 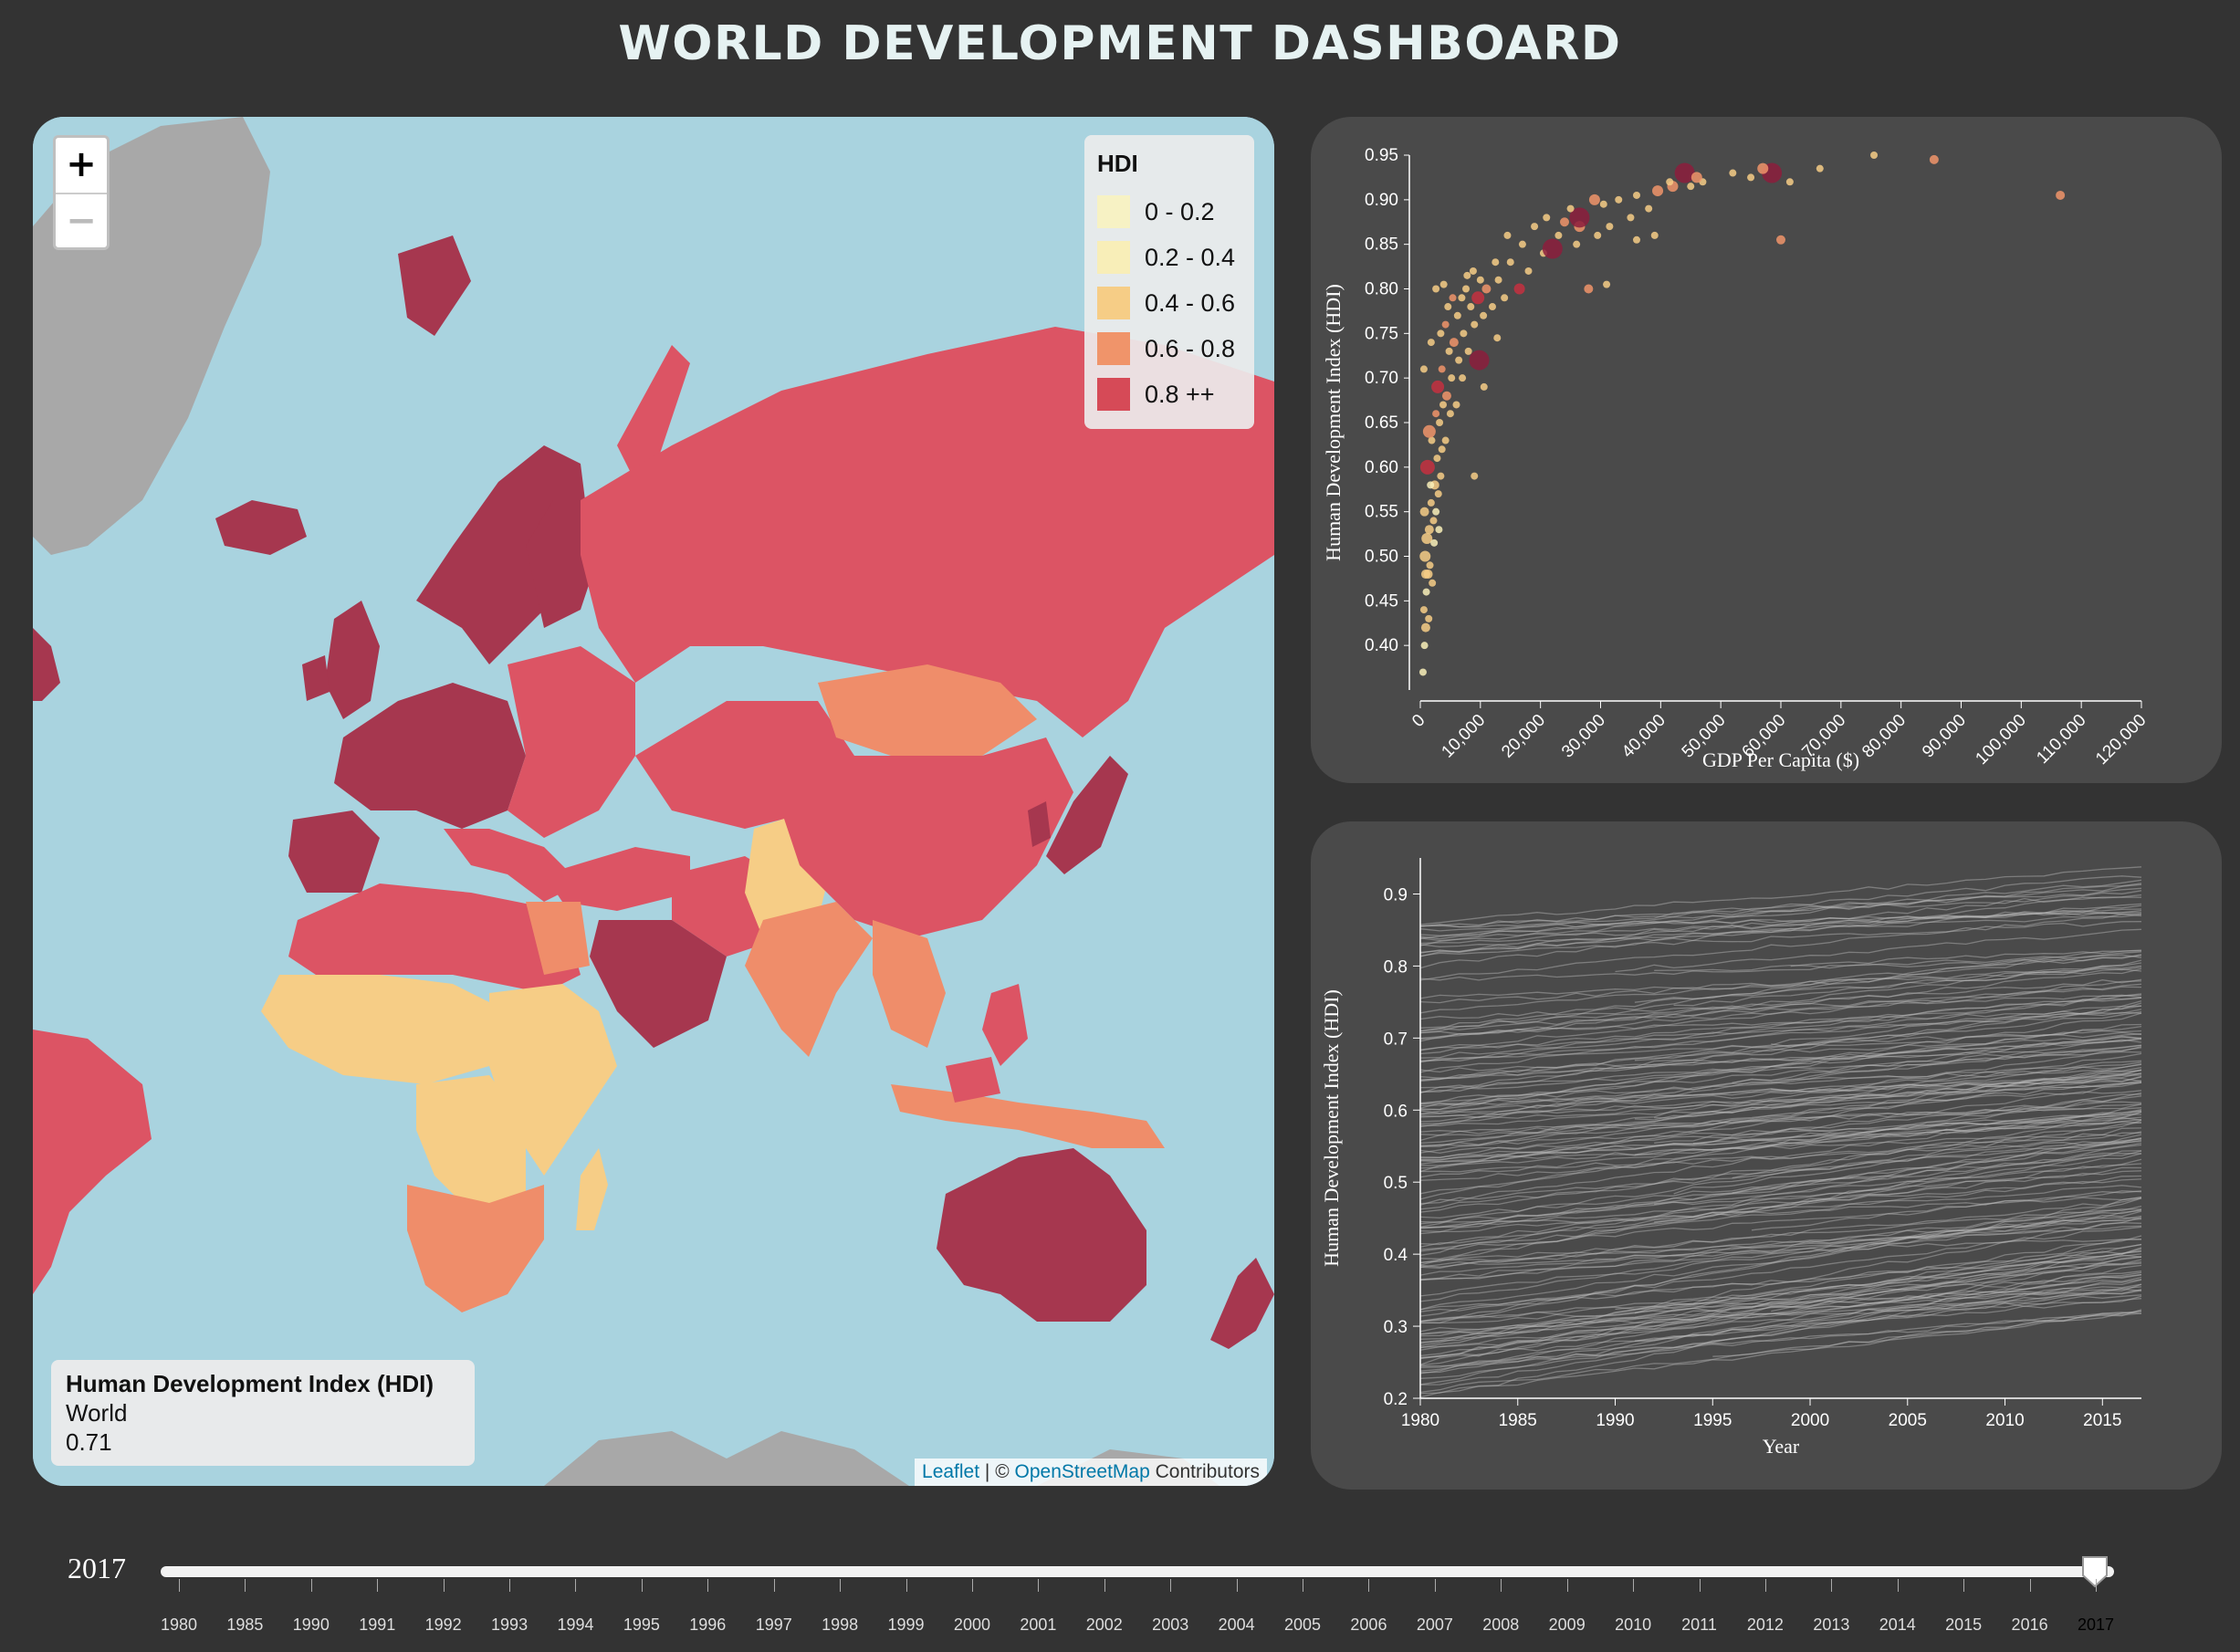 What do you see at coordinates (1104, 1624) in the screenshot?
I see `slider-year-label: 2002` at bounding box center [1104, 1624].